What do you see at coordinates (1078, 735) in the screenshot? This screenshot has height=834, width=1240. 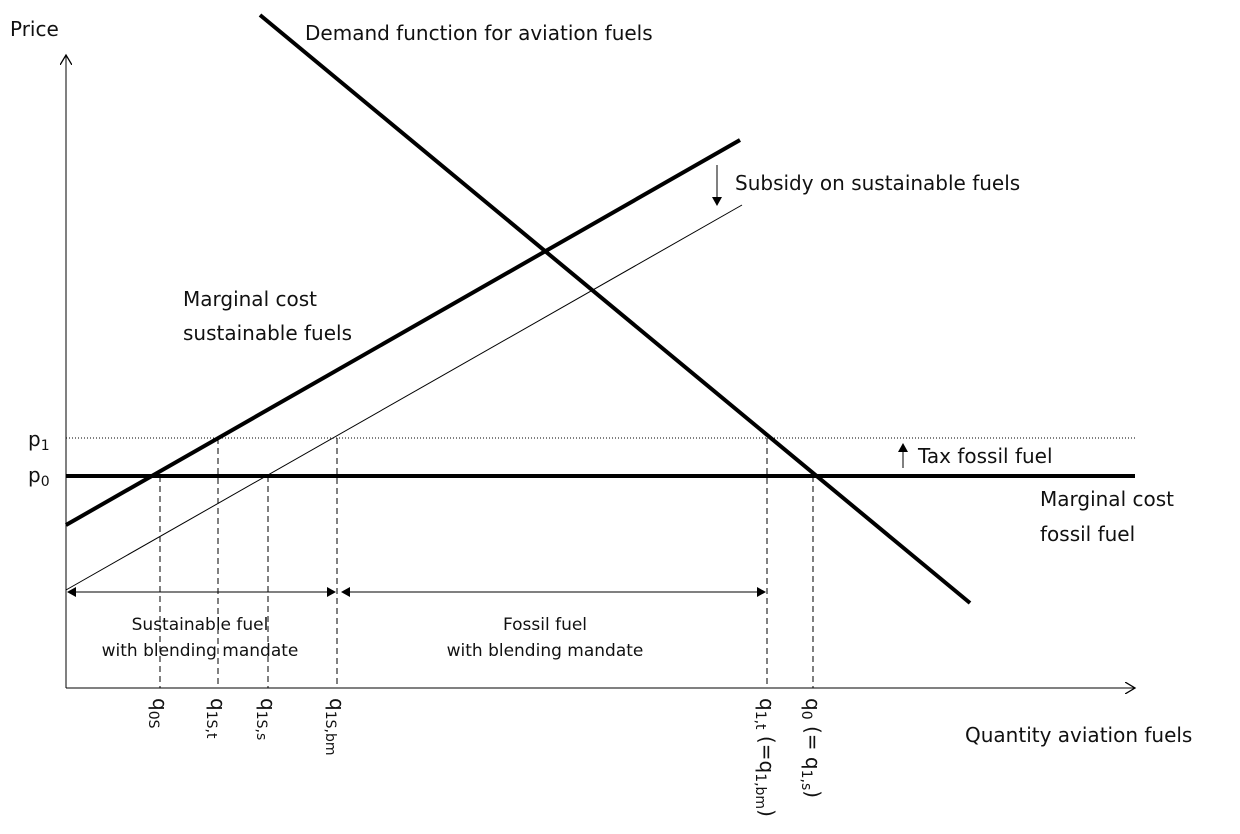 I see `x-axis-label: Quantity aviation fuels` at bounding box center [1078, 735].